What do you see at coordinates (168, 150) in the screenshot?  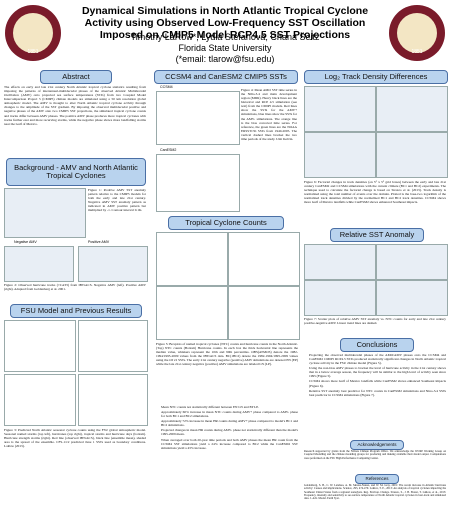 I see `panel-label: CanESM2` at bounding box center [168, 150].